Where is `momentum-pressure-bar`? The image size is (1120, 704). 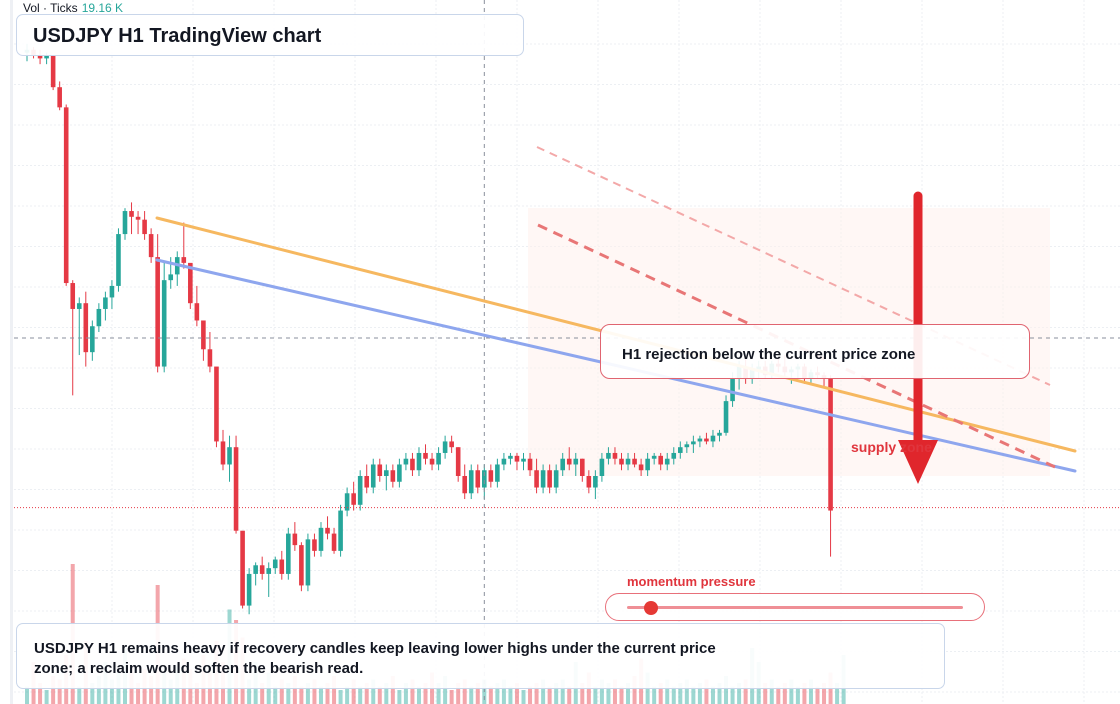
momentum-pressure-bar is located at coordinates (795, 607).